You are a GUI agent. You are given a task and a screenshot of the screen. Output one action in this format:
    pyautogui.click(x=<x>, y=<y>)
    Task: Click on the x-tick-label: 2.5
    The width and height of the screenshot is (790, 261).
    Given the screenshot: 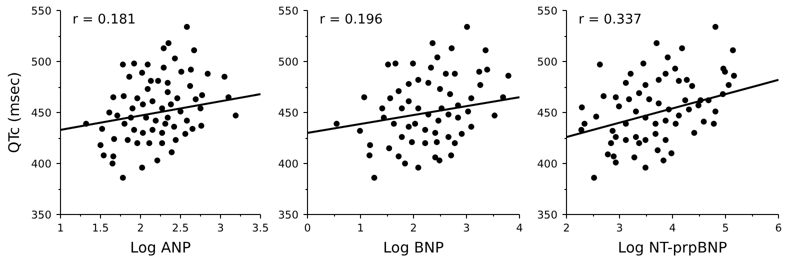 What is the action you would take?
    pyautogui.click(x=180, y=228)
    